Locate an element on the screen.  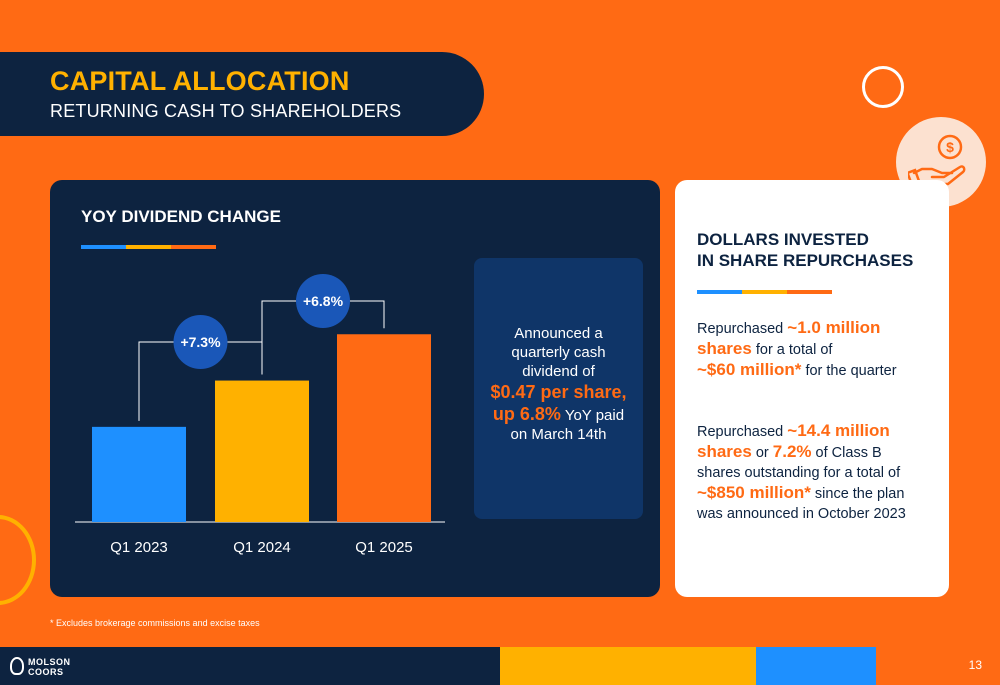
rp-highlight-percent: 7.2% is located at coordinates (792, 451).